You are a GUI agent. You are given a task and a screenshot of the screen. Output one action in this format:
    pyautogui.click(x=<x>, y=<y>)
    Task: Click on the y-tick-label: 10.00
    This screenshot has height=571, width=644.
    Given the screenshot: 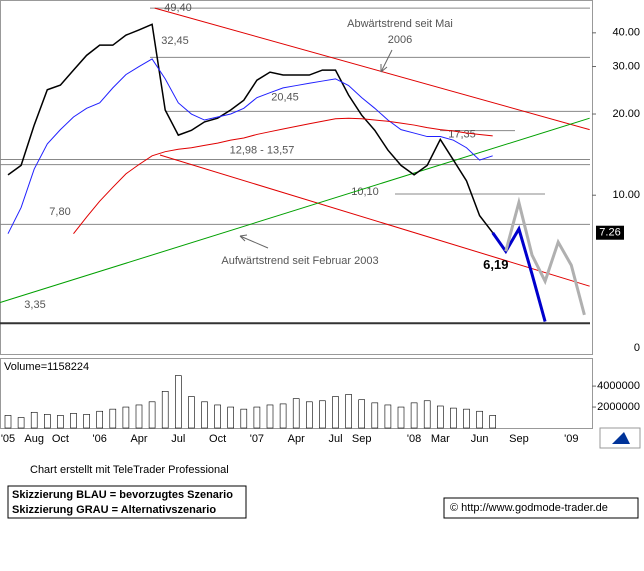 What is the action you would take?
    pyautogui.click(x=626, y=195)
    